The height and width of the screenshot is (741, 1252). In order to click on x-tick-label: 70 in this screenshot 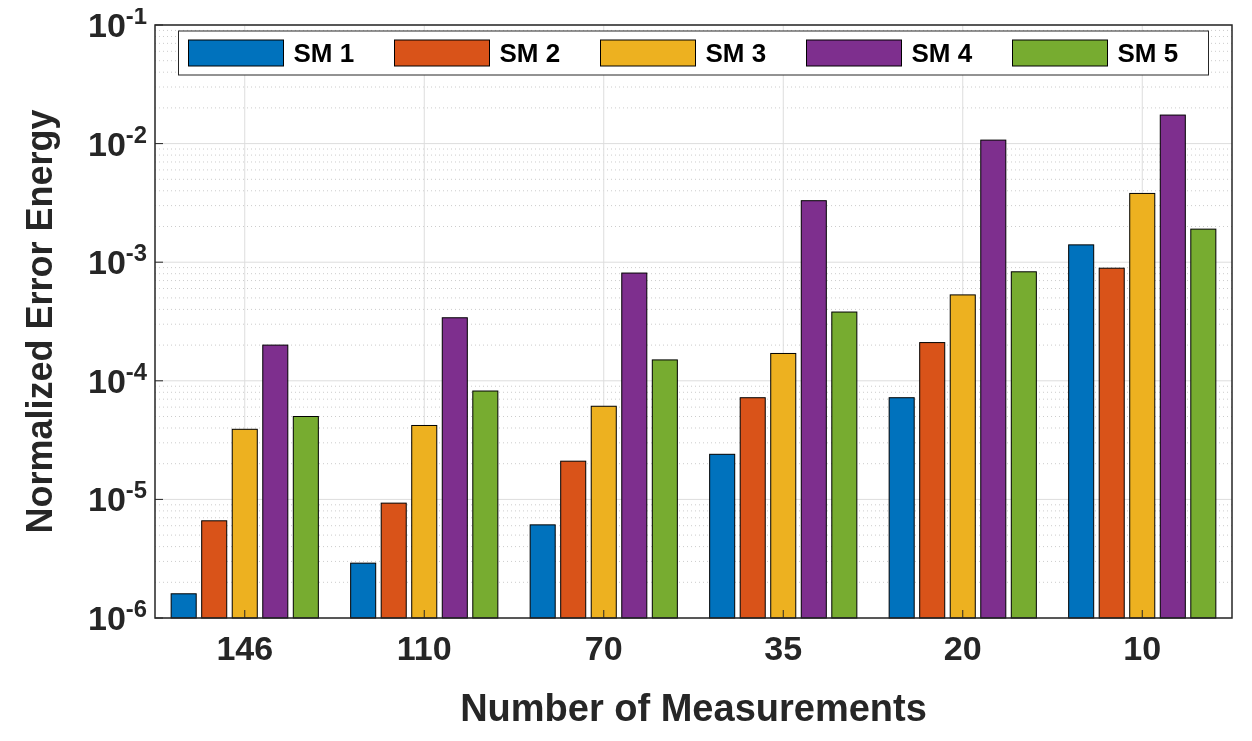, I will do `click(603, 648)`.